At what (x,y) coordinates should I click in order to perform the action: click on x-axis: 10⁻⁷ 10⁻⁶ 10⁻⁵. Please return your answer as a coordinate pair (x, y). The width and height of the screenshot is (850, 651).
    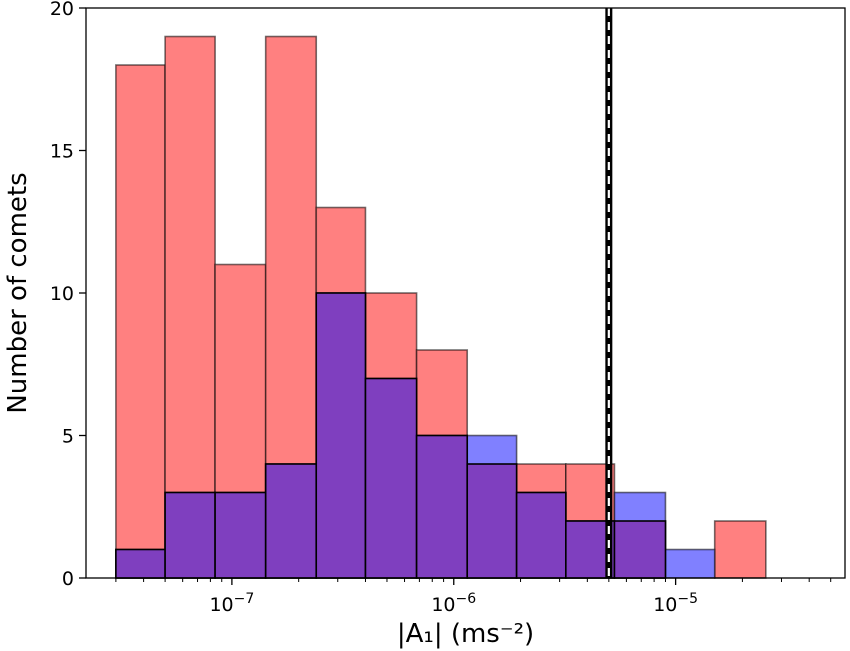
    Looking at the image, I should click on (473, 597).